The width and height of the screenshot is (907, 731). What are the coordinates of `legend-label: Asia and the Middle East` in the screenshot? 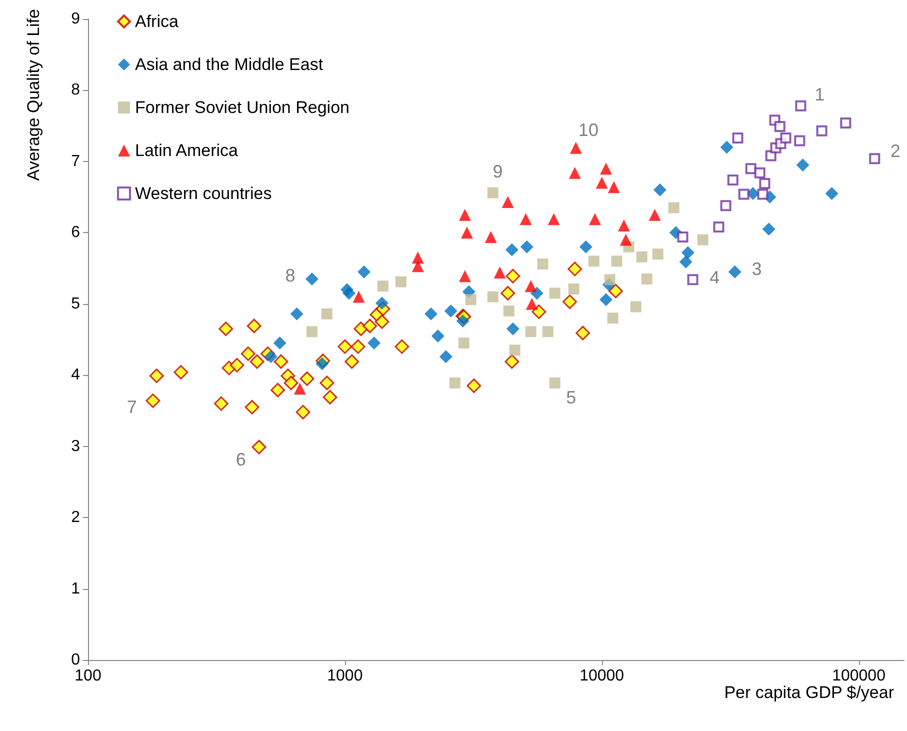 It's located at (229, 64).